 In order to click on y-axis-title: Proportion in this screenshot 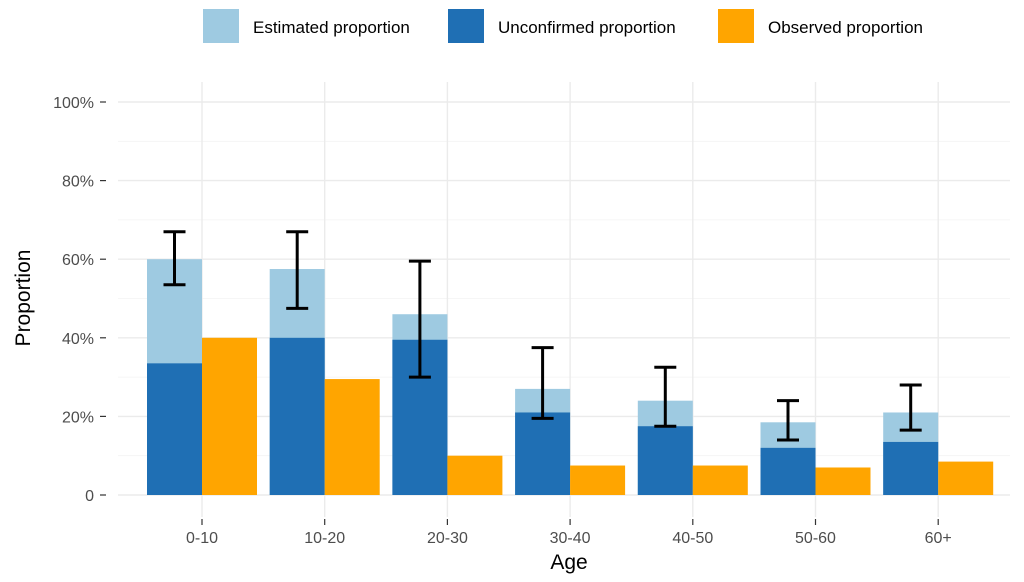, I will do `click(23, 298)`.